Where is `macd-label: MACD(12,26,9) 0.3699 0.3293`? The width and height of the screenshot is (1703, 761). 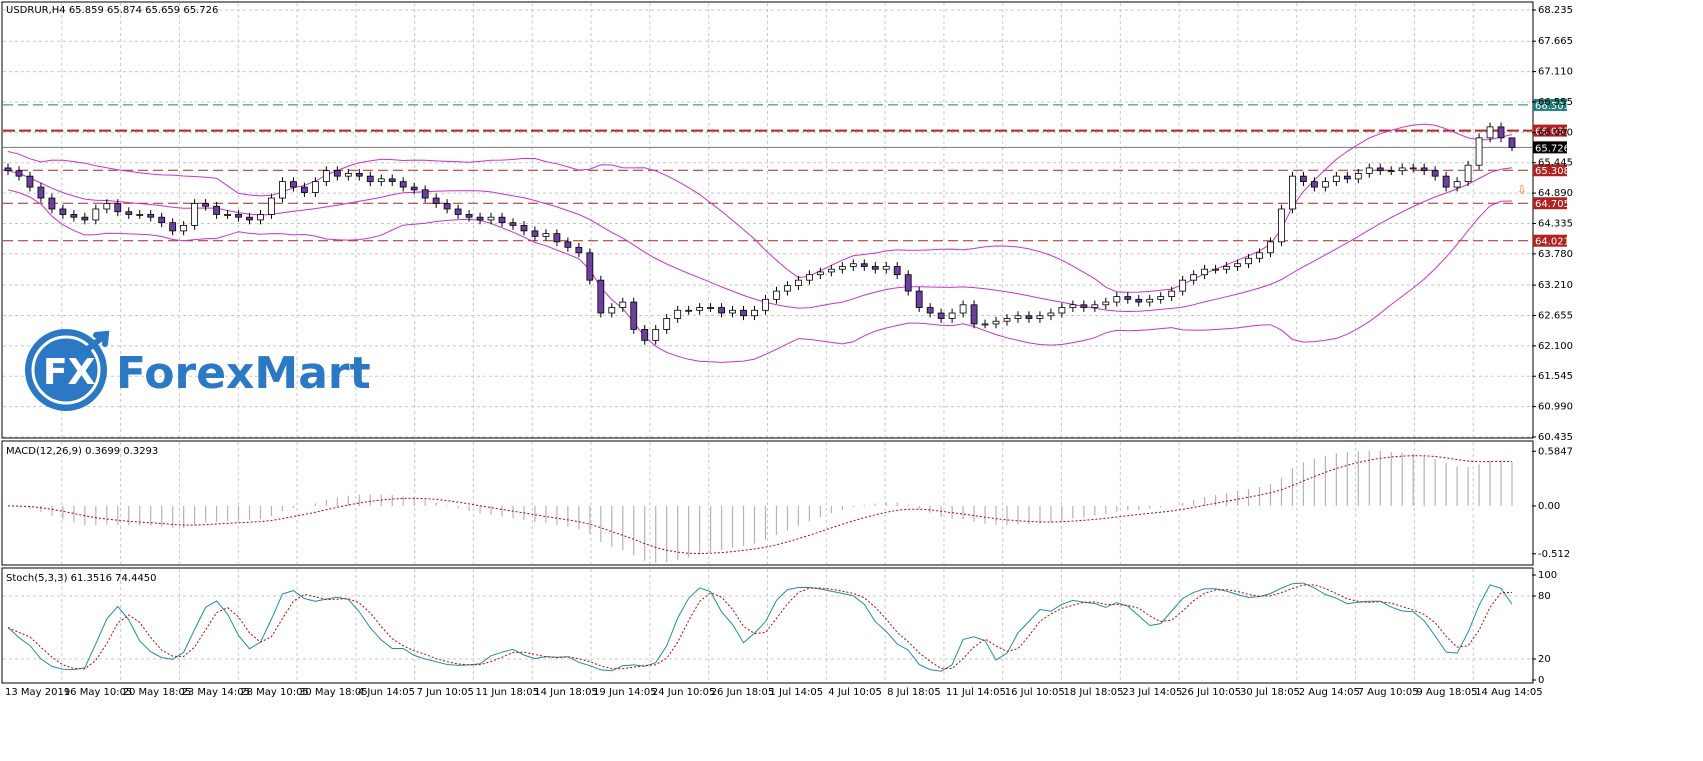 macd-label: MACD(12,26,9) 0.3699 0.3293 is located at coordinates (82, 451).